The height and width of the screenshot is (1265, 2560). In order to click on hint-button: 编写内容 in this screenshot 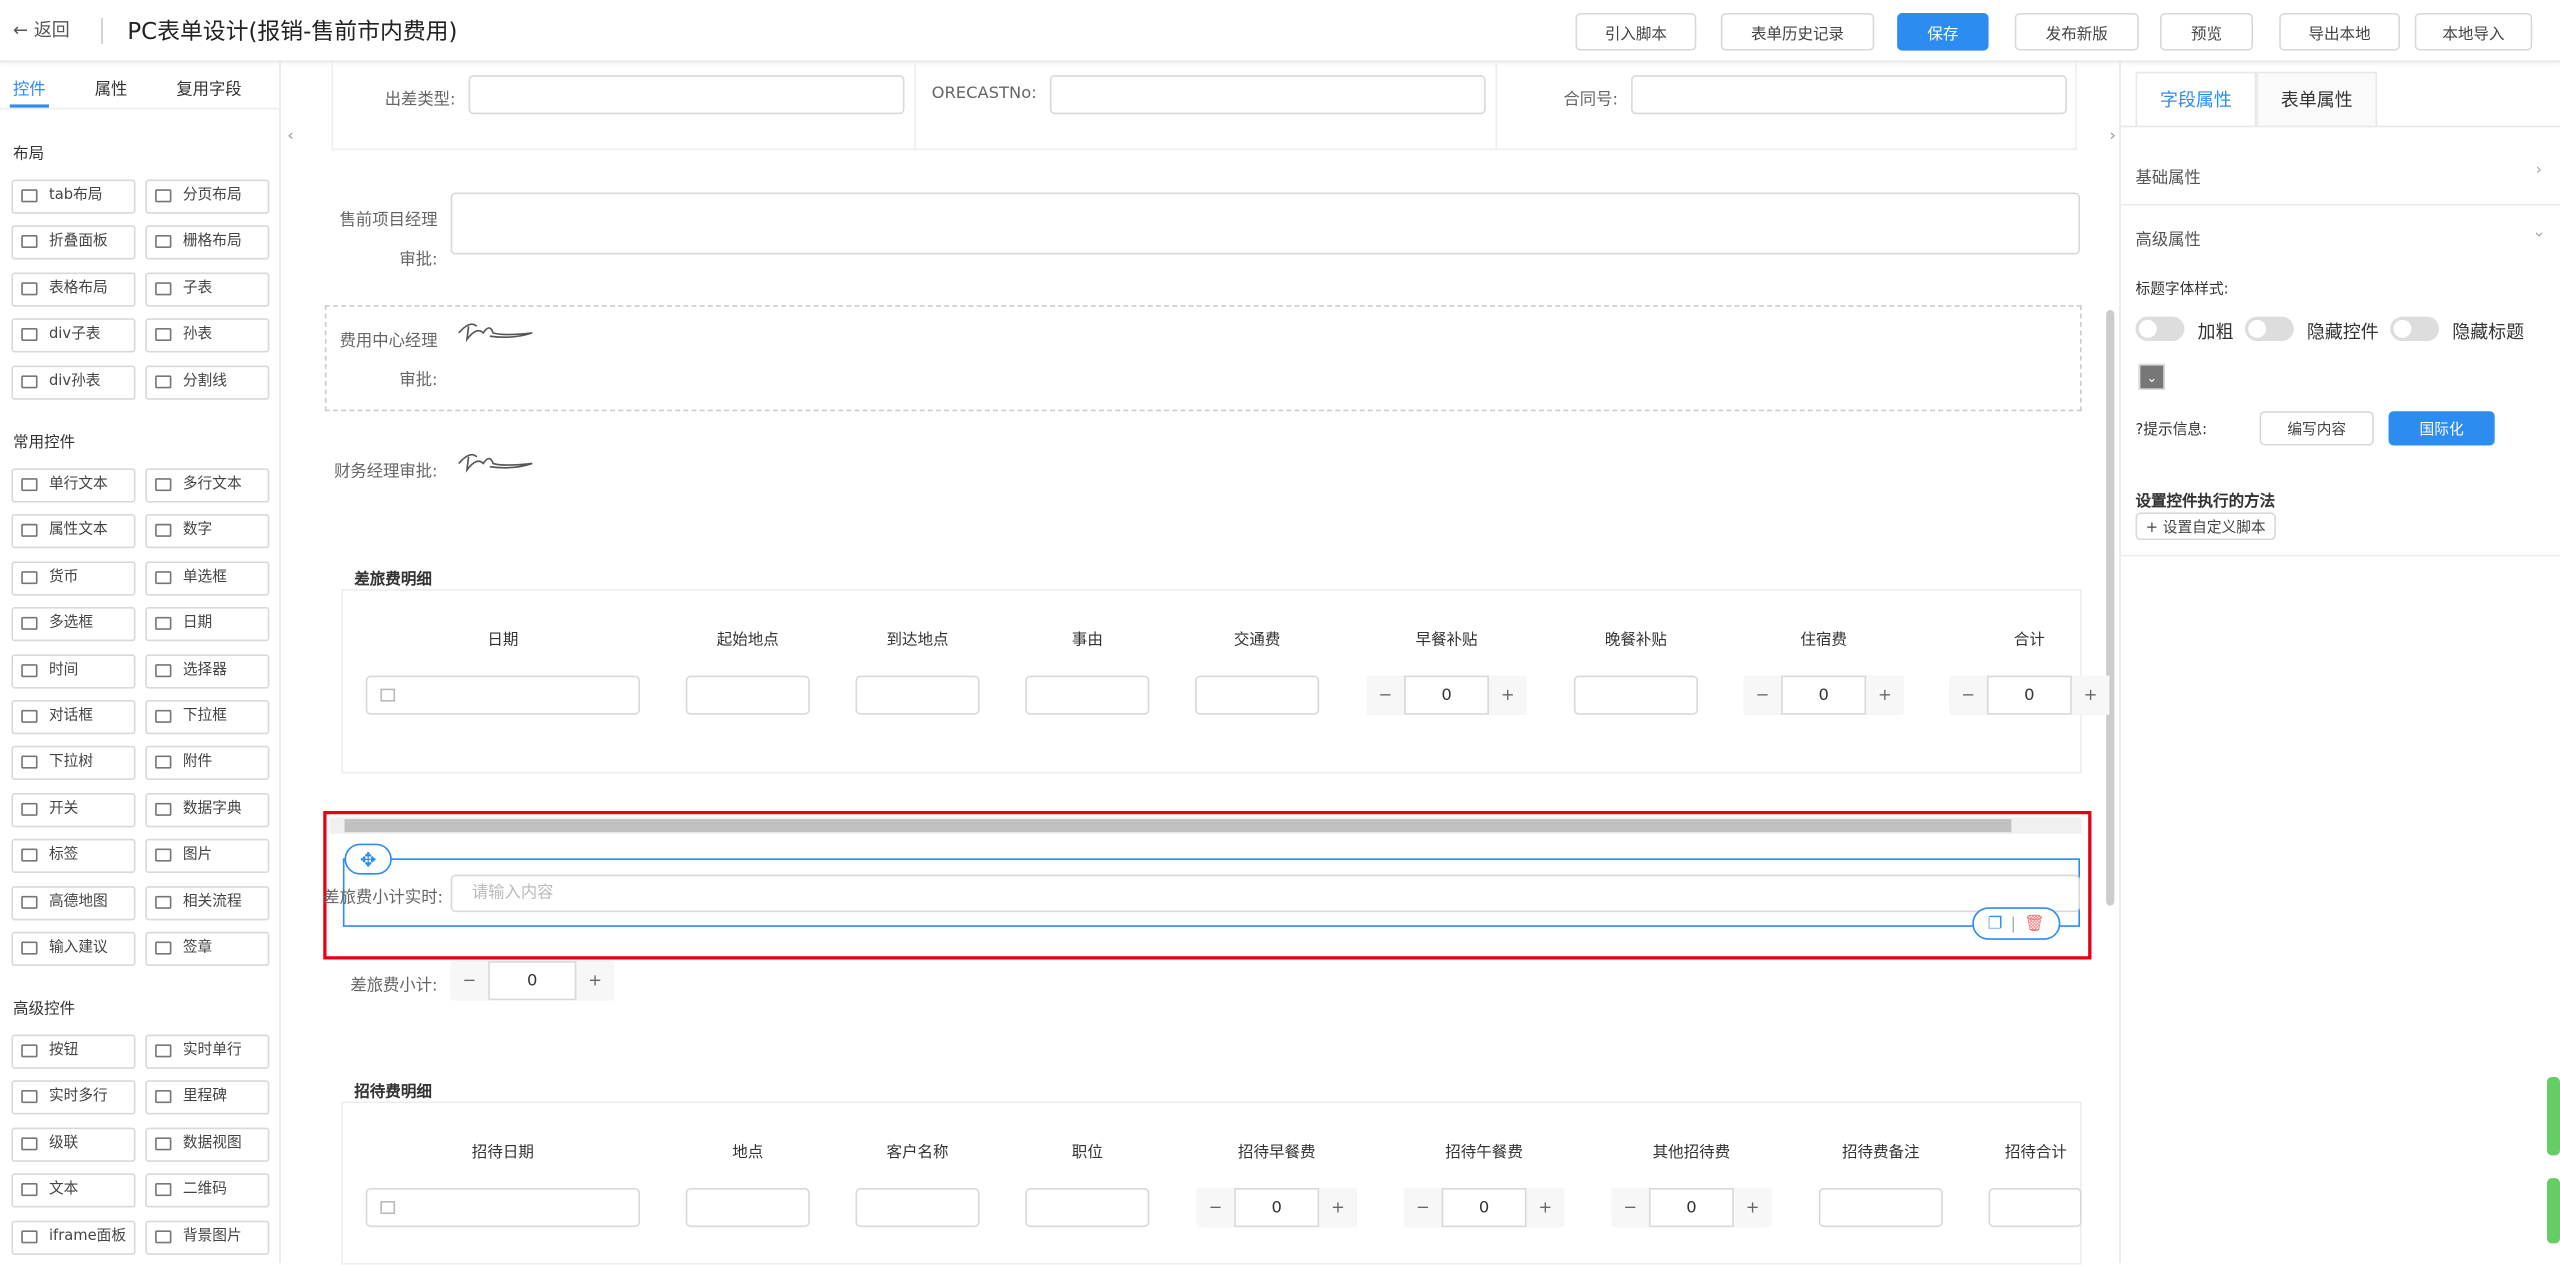, I will do `click(2316, 428)`.